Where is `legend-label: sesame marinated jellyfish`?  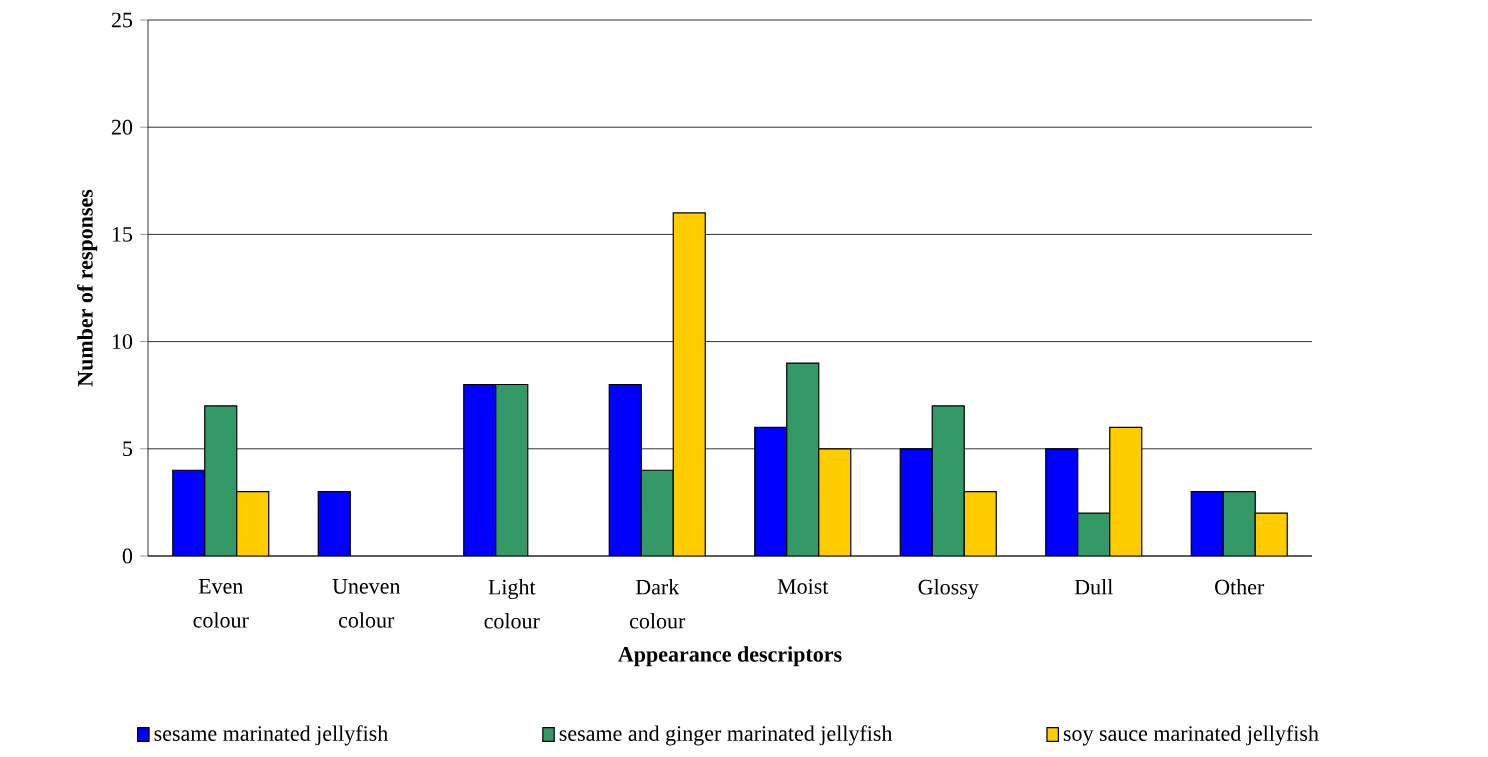 legend-label: sesame marinated jellyfish is located at coordinates (271, 735).